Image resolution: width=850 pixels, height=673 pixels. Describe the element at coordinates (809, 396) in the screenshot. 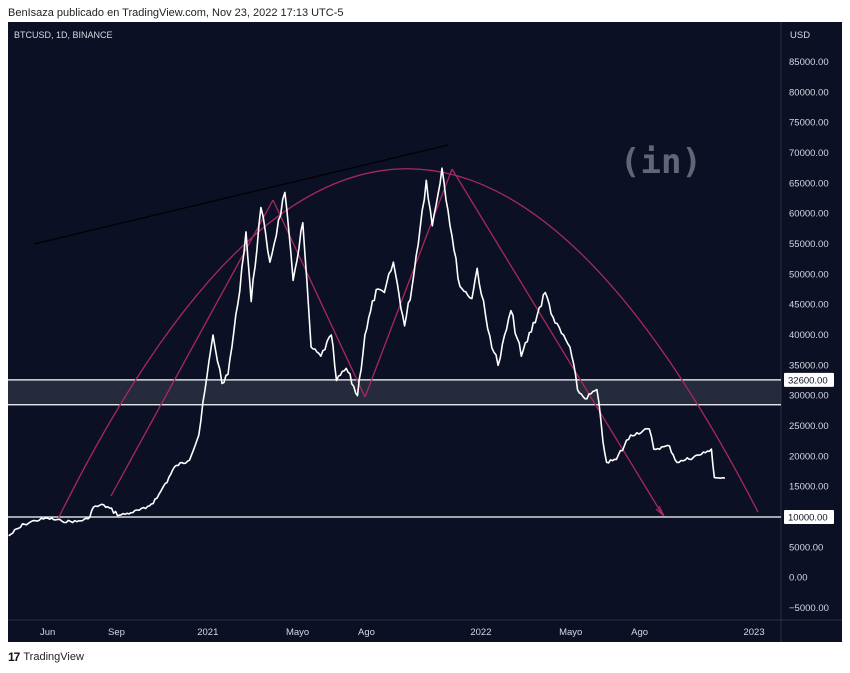

I see `y-tick-label: 30000.00` at that location.